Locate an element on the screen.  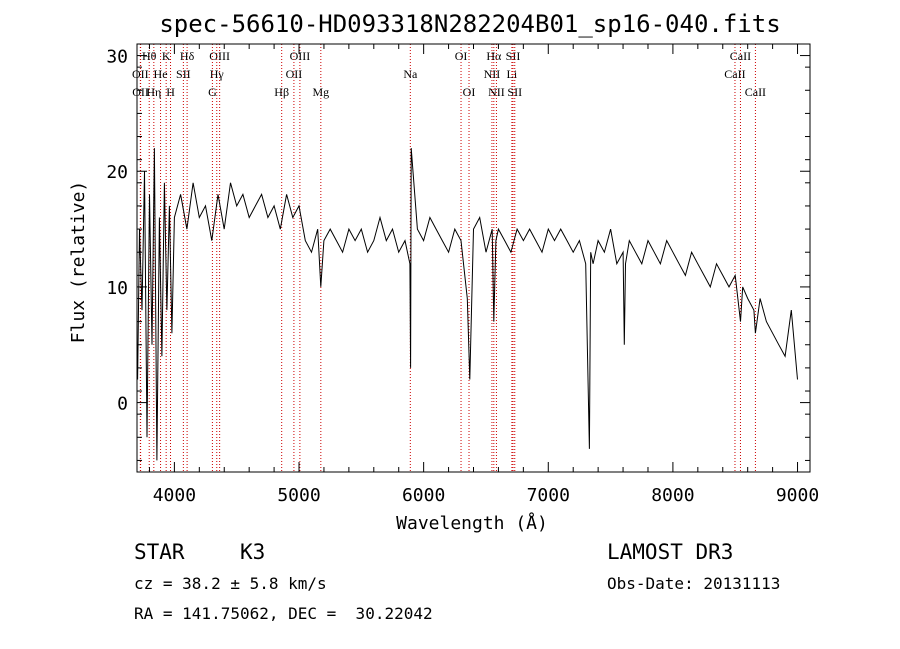
y-tick-label: 0 is located at coordinates (122, 404).